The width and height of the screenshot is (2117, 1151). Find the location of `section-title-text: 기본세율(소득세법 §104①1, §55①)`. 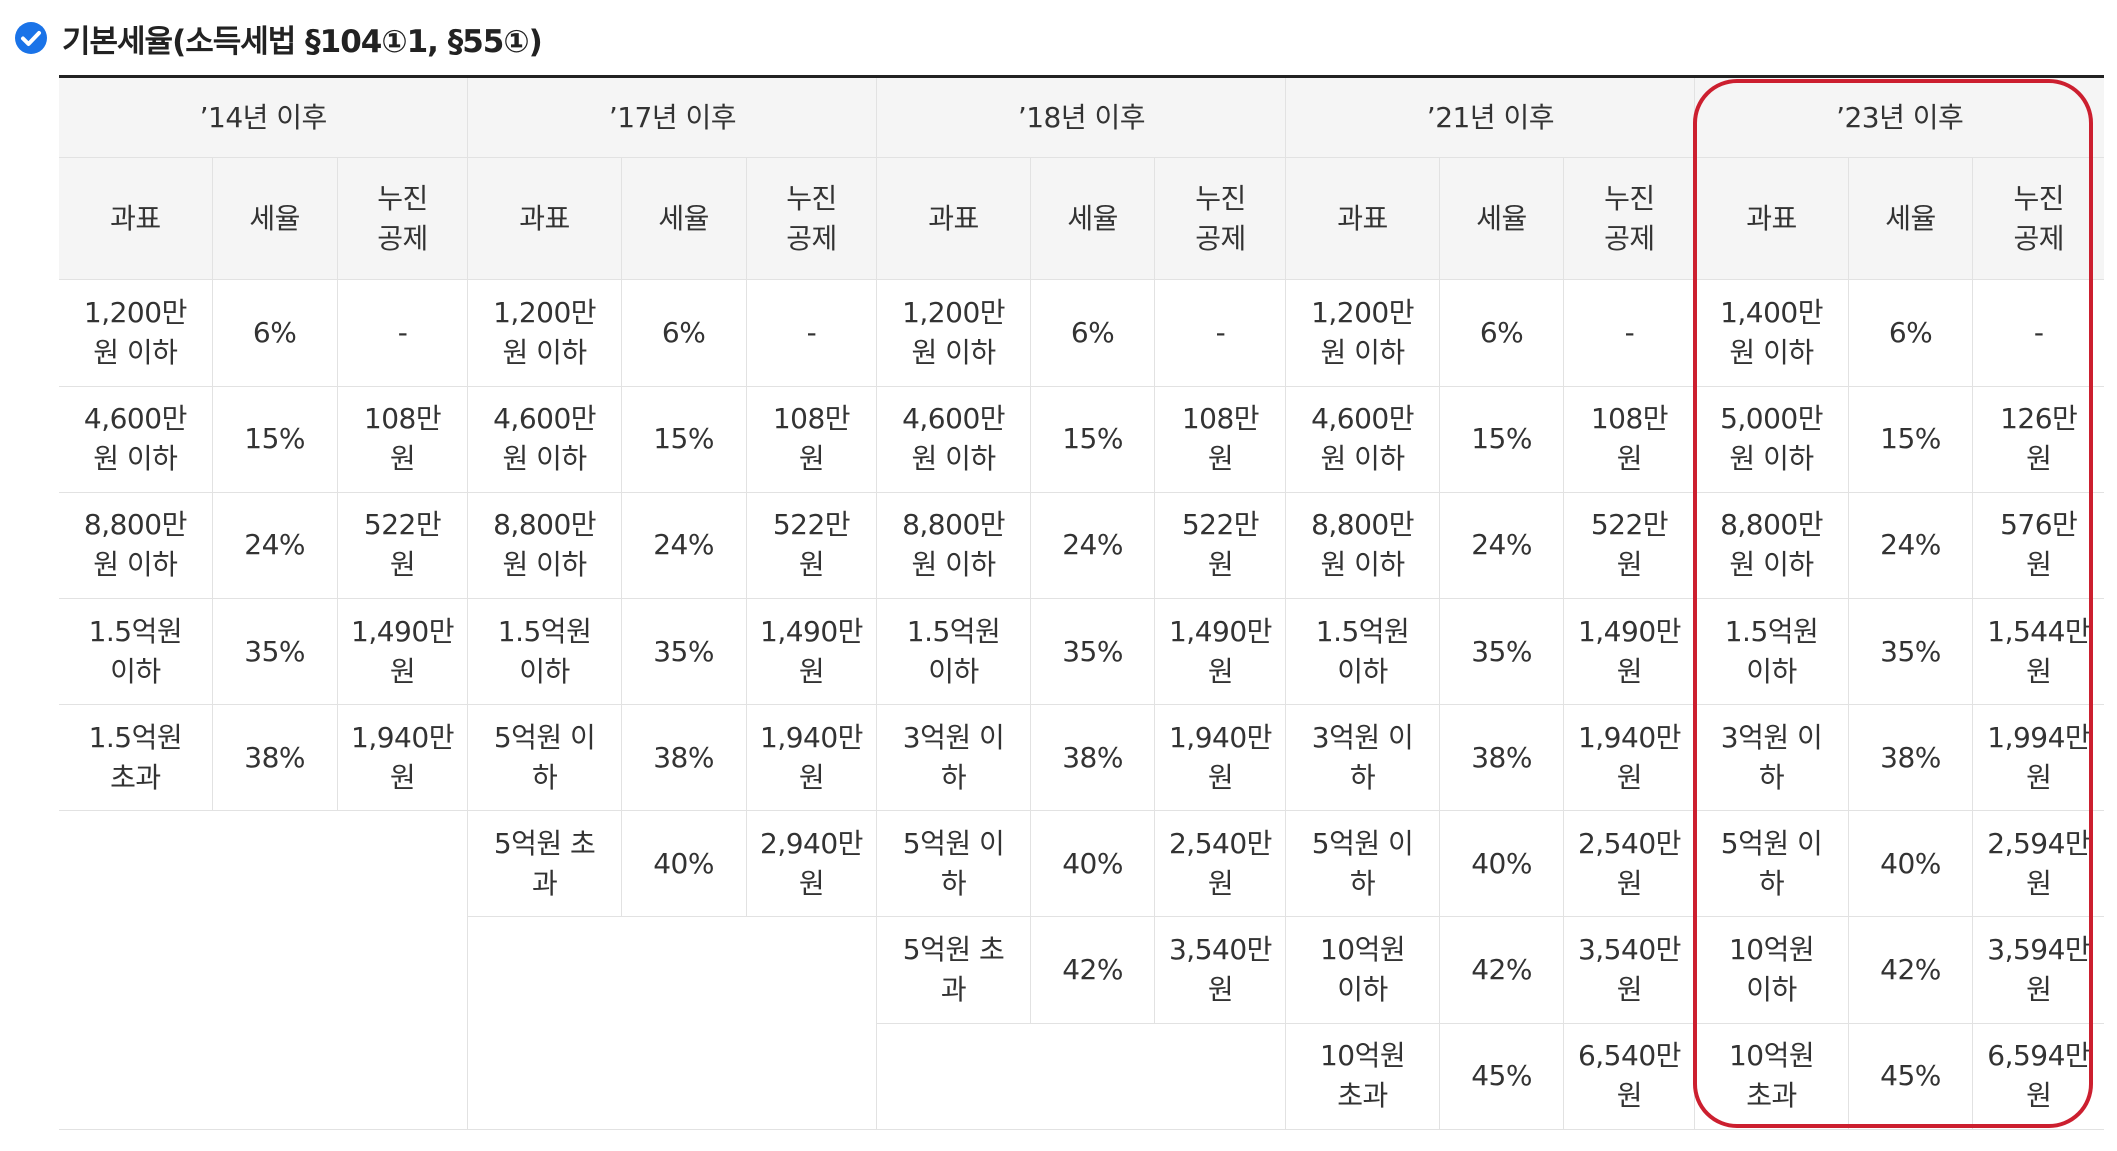

section-title-text: 기본세율(소득세법 §104①1, §55①) is located at coordinates (302, 41).